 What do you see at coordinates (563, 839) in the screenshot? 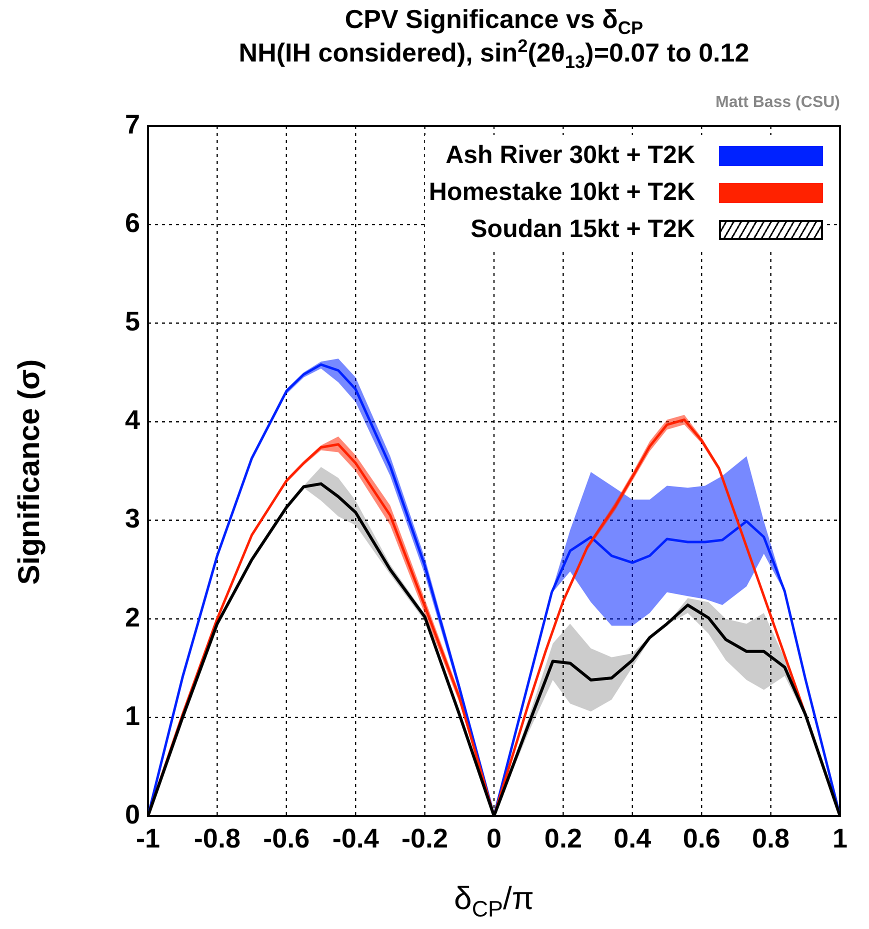
I see `x-tick-label: 0.2` at bounding box center [563, 839].